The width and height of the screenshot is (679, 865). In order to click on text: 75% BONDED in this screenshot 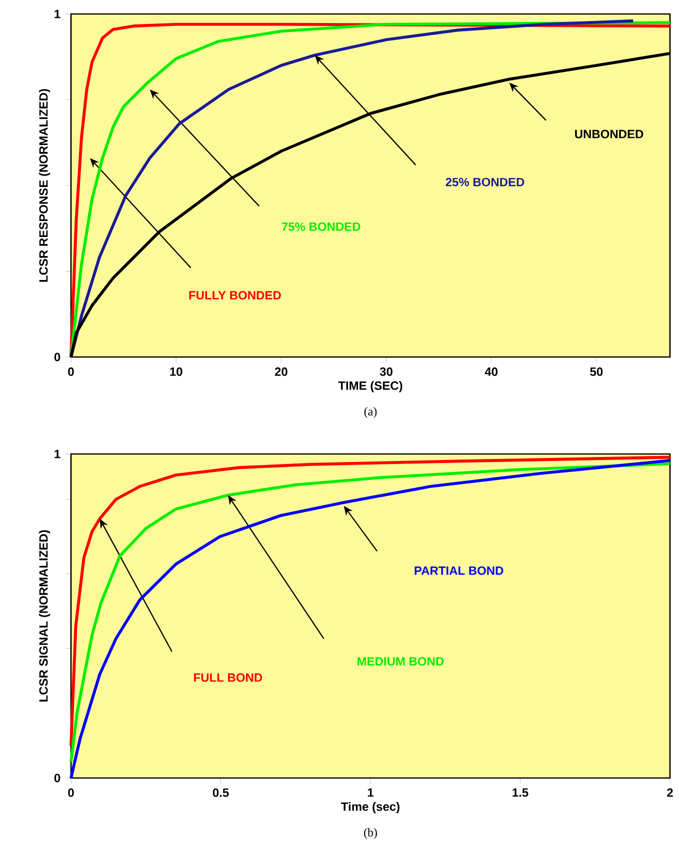, I will do `click(321, 226)`.